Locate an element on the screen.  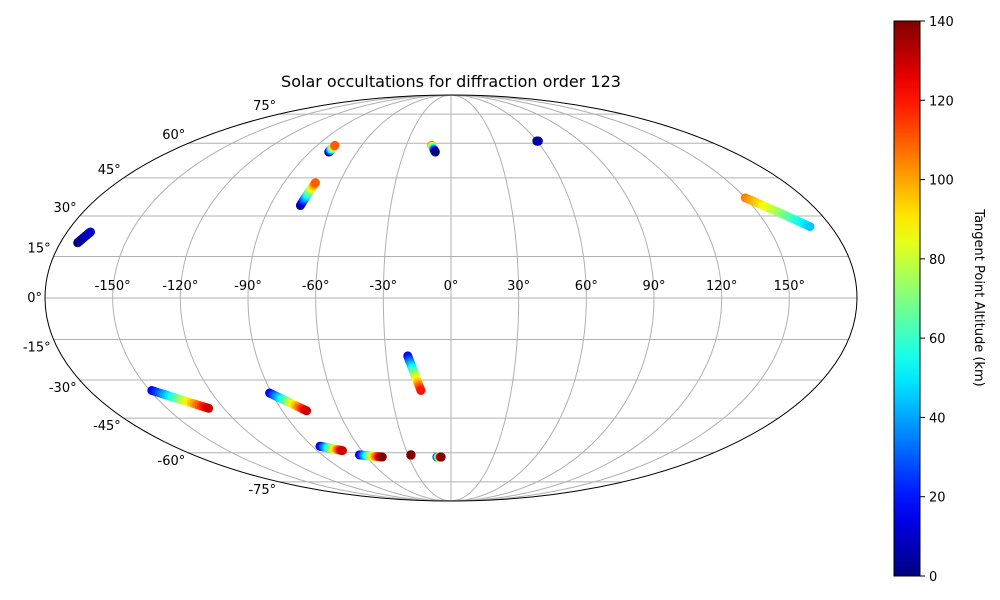
longitude-tick-label: -30° is located at coordinates (383, 286).